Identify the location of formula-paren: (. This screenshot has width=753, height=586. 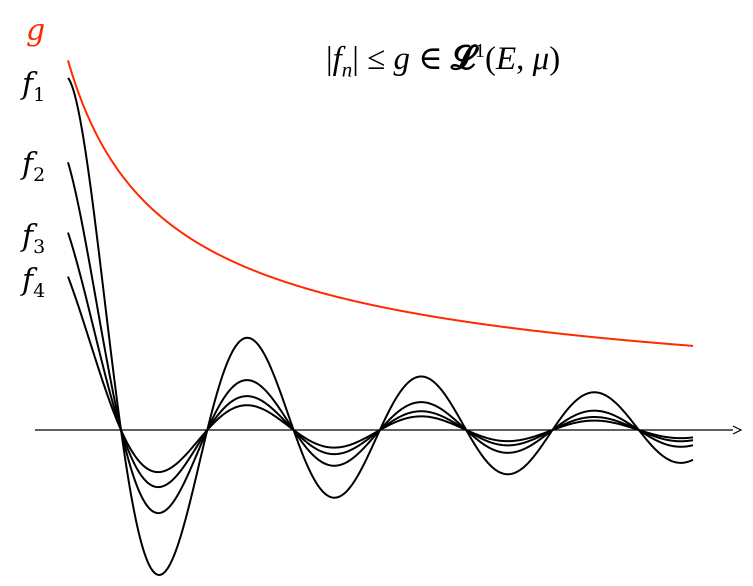
(490, 59).